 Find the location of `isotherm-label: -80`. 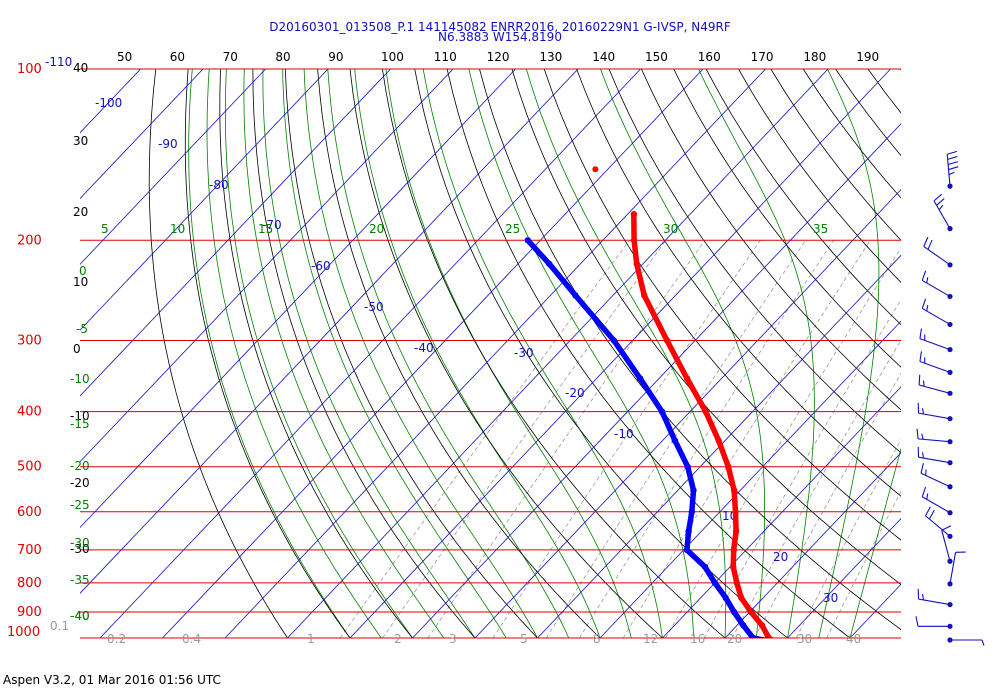

isotherm-label: -80 is located at coordinates (219, 185).